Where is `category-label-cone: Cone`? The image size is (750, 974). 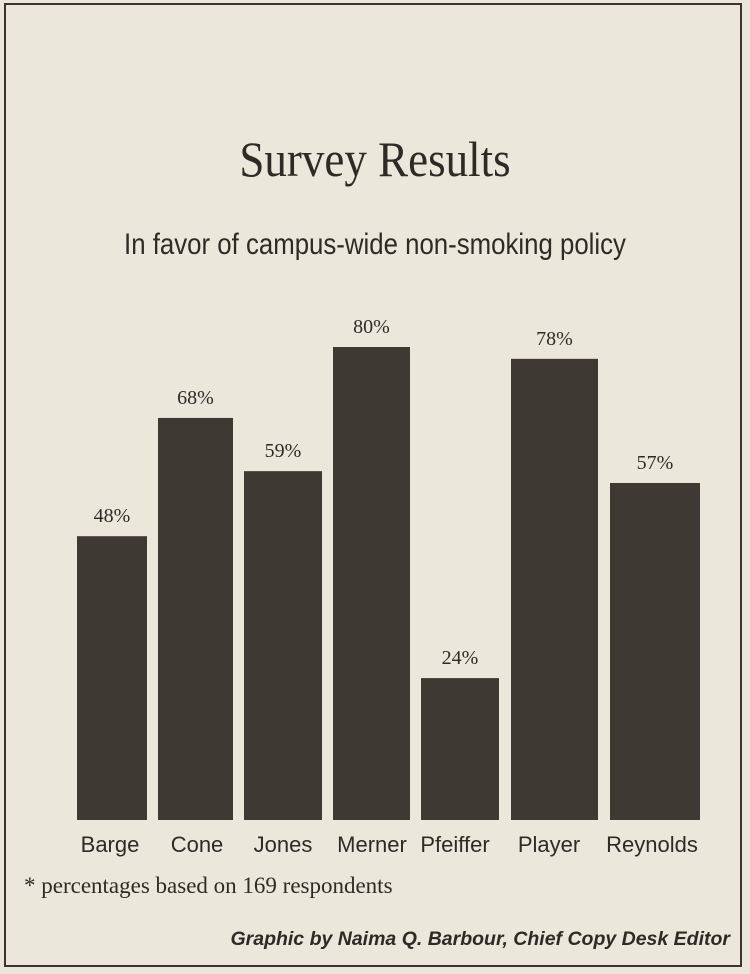
category-label-cone: Cone is located at coordinates (197, 844).